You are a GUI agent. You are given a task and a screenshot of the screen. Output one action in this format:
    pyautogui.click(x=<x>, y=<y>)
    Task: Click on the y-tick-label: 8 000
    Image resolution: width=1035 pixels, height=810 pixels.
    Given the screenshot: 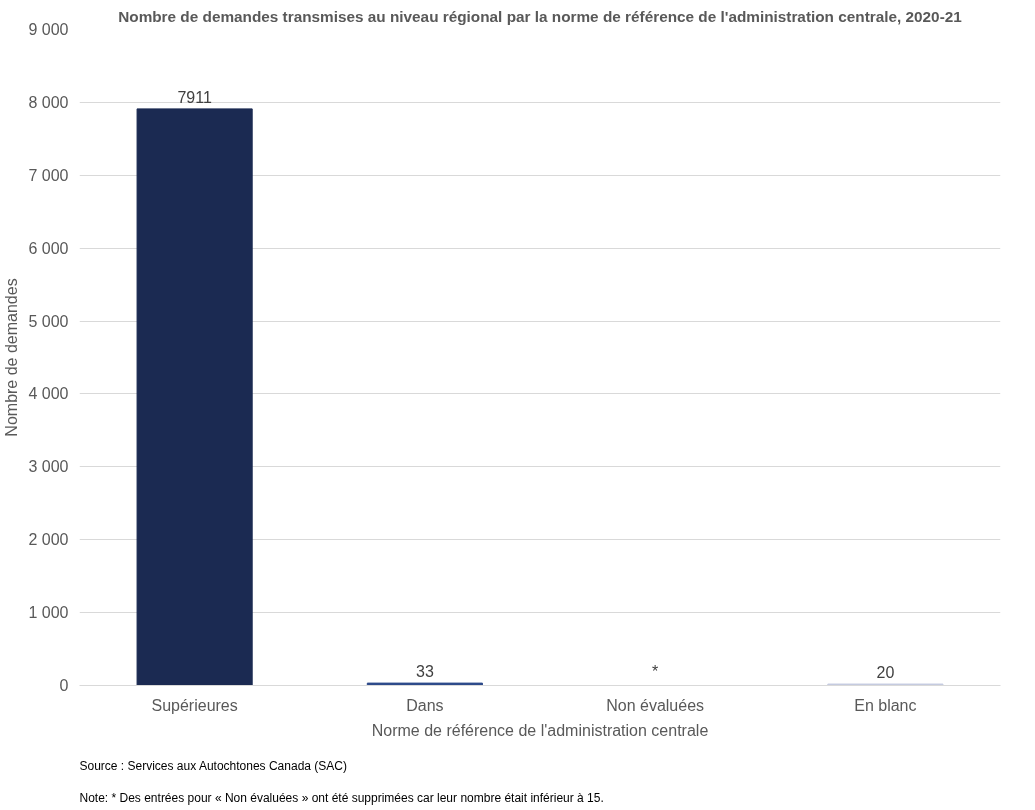 What is the action you would take?
    pyautogui.click(x=48, y=102)
    